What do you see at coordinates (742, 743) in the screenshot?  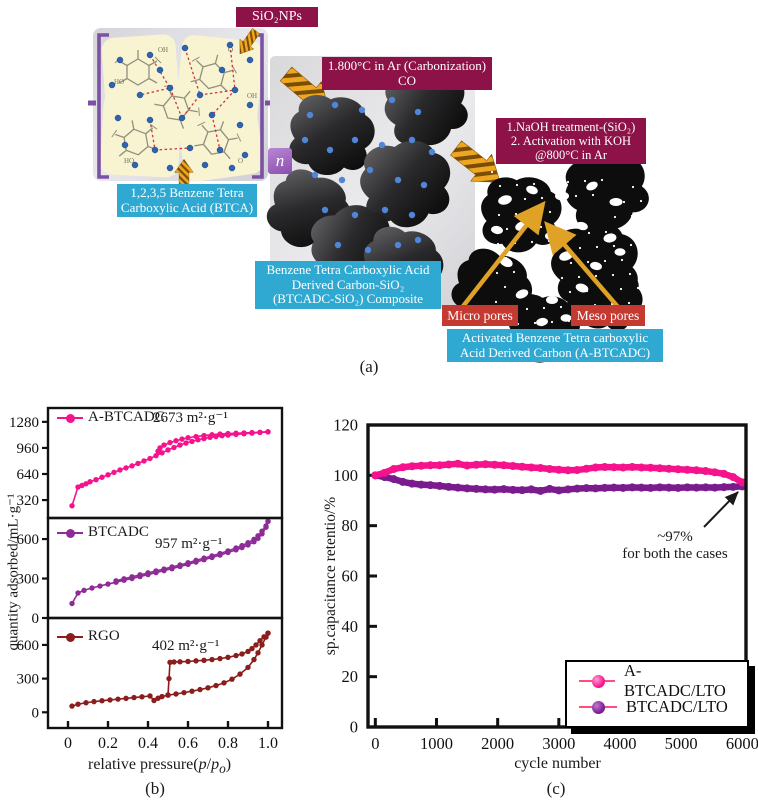 I see `svg-text: 6000` at bounding box center [742, 743].